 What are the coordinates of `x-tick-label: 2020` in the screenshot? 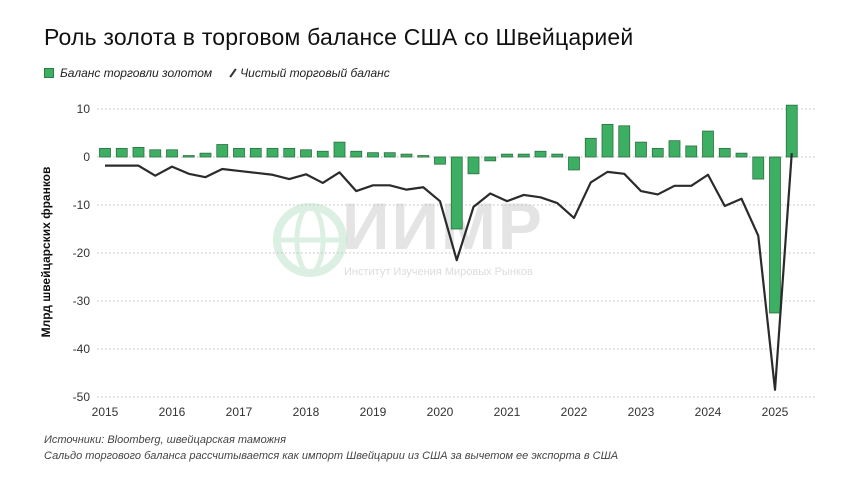 It's located at (440, 412).